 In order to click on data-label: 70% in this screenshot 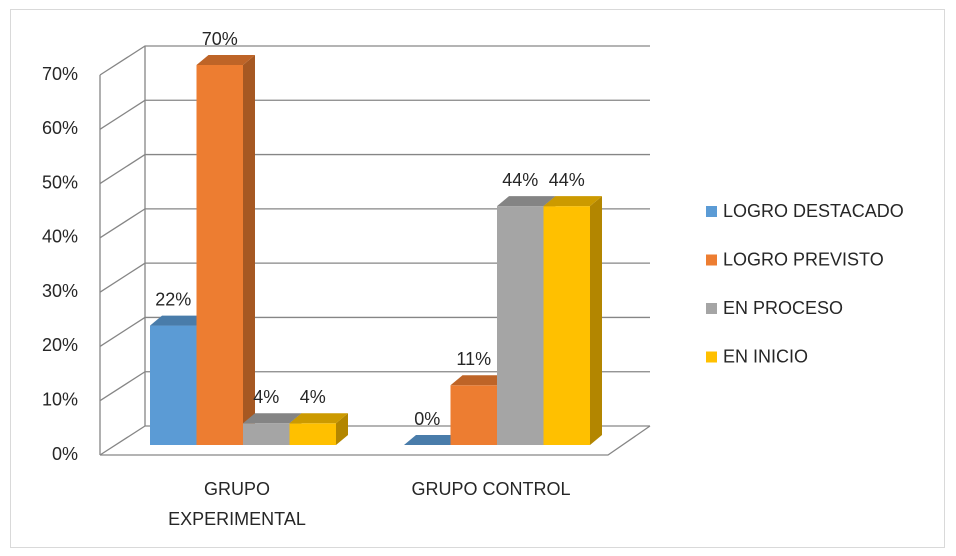, I will do `click(220, 39)`.